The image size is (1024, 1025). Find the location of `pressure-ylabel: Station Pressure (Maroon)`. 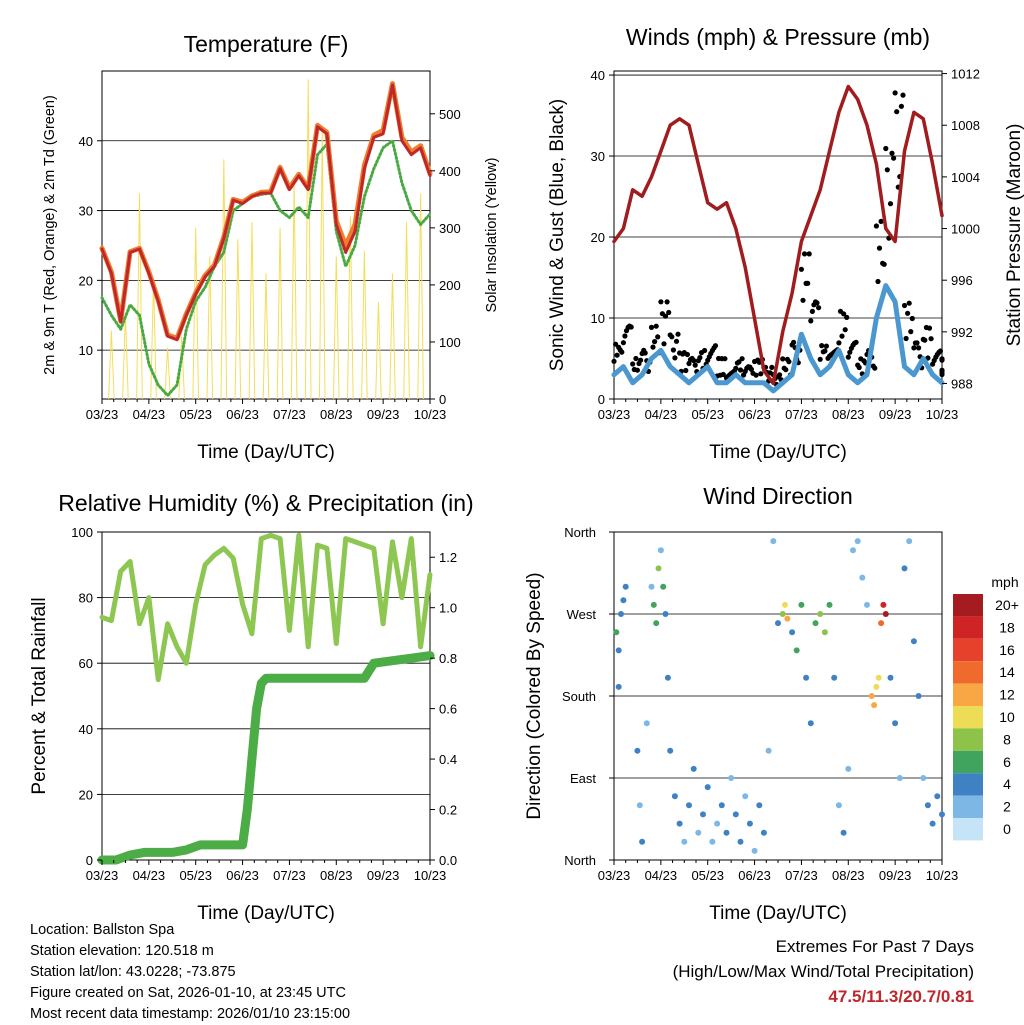

pressure-ylabel: Station Pressure (Maroon) is located at coordinates (1014, 235).